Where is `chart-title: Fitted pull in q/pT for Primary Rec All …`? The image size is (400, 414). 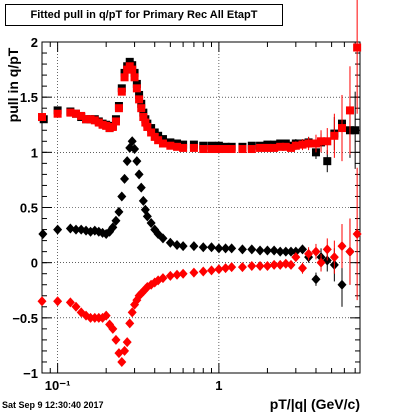
chart-title: Fitted pull in q/pT for Primary Rec All … is located at coordinates (144, 15).